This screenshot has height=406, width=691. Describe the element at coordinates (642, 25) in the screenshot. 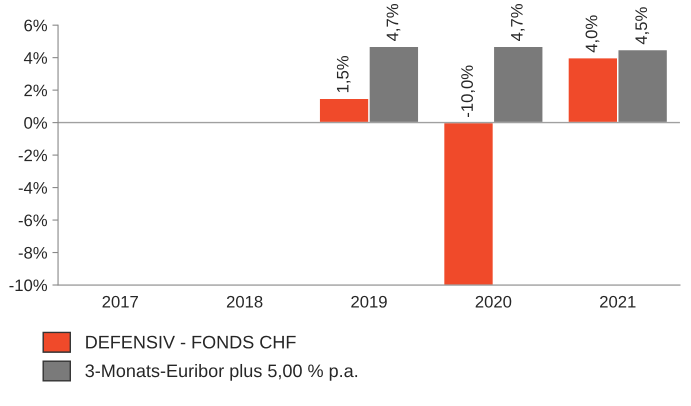

I see `data-label: 4,5%` at that location.